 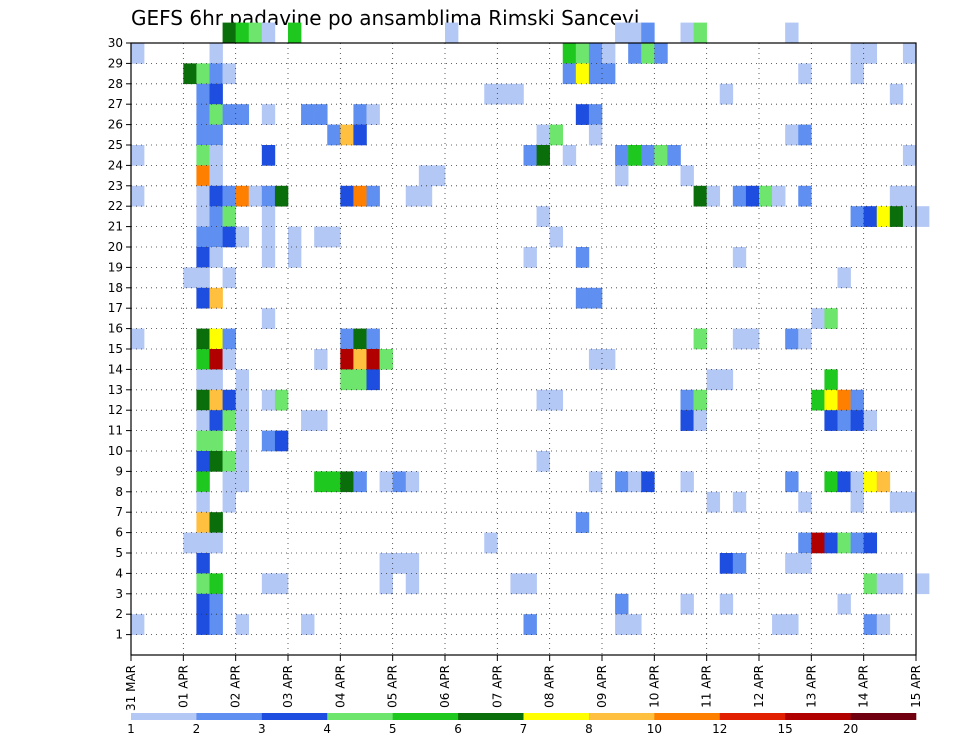 I want to click on y-tick-label: 4, so click(x=119, y=573).